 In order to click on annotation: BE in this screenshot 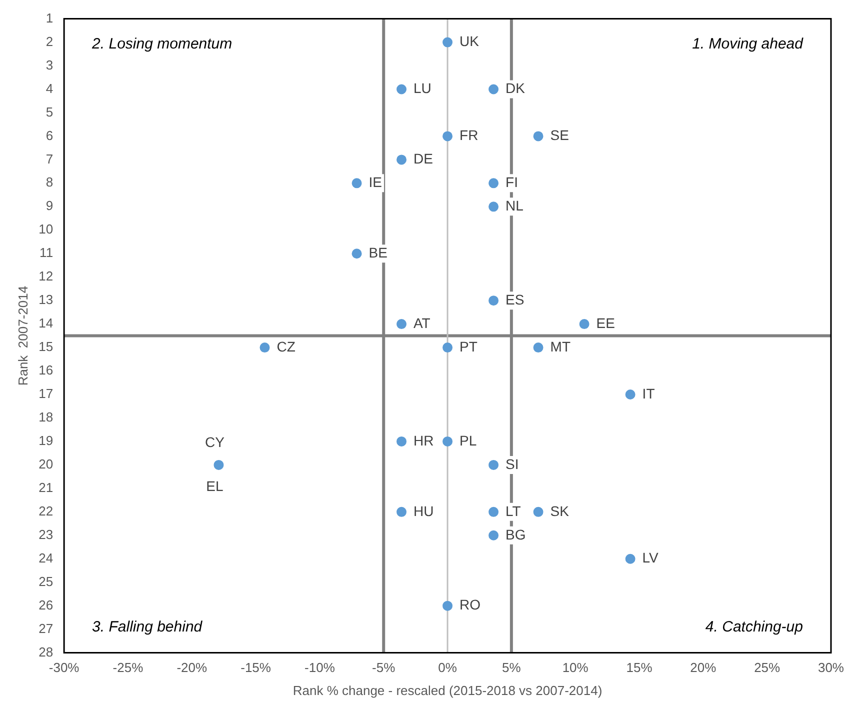, I will do `click(378, 252)`.